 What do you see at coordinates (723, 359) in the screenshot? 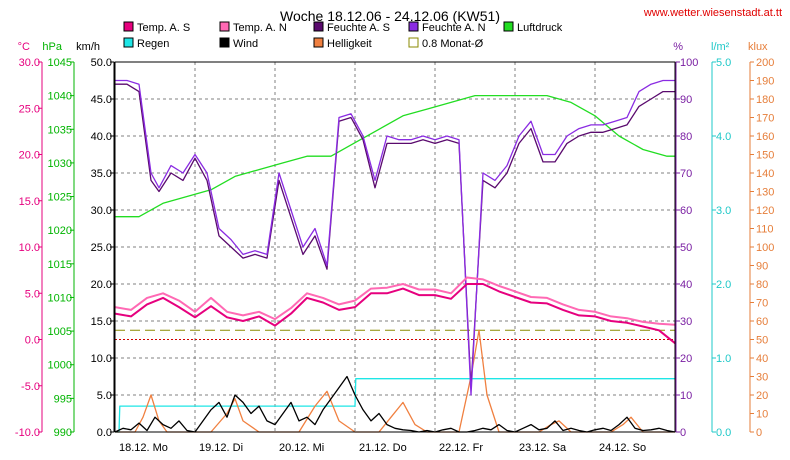
I see `rain-tick-label: 1.0` at bounding box center [723, 359].